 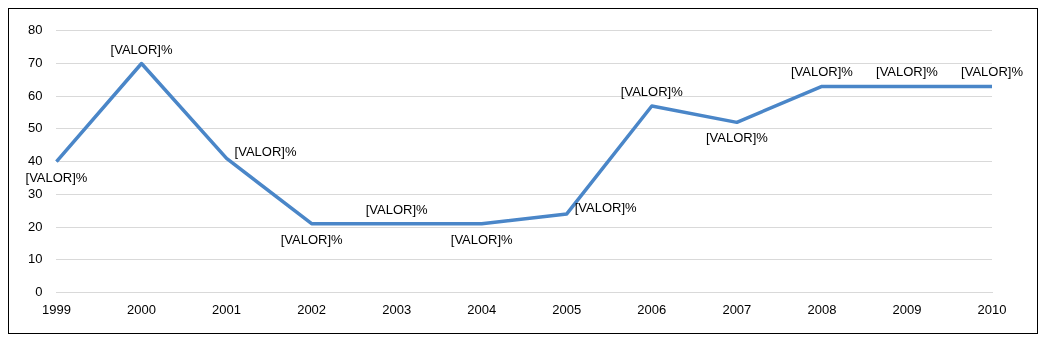 I want to click on y-tick-label: 20, so click(x=35, y=226).